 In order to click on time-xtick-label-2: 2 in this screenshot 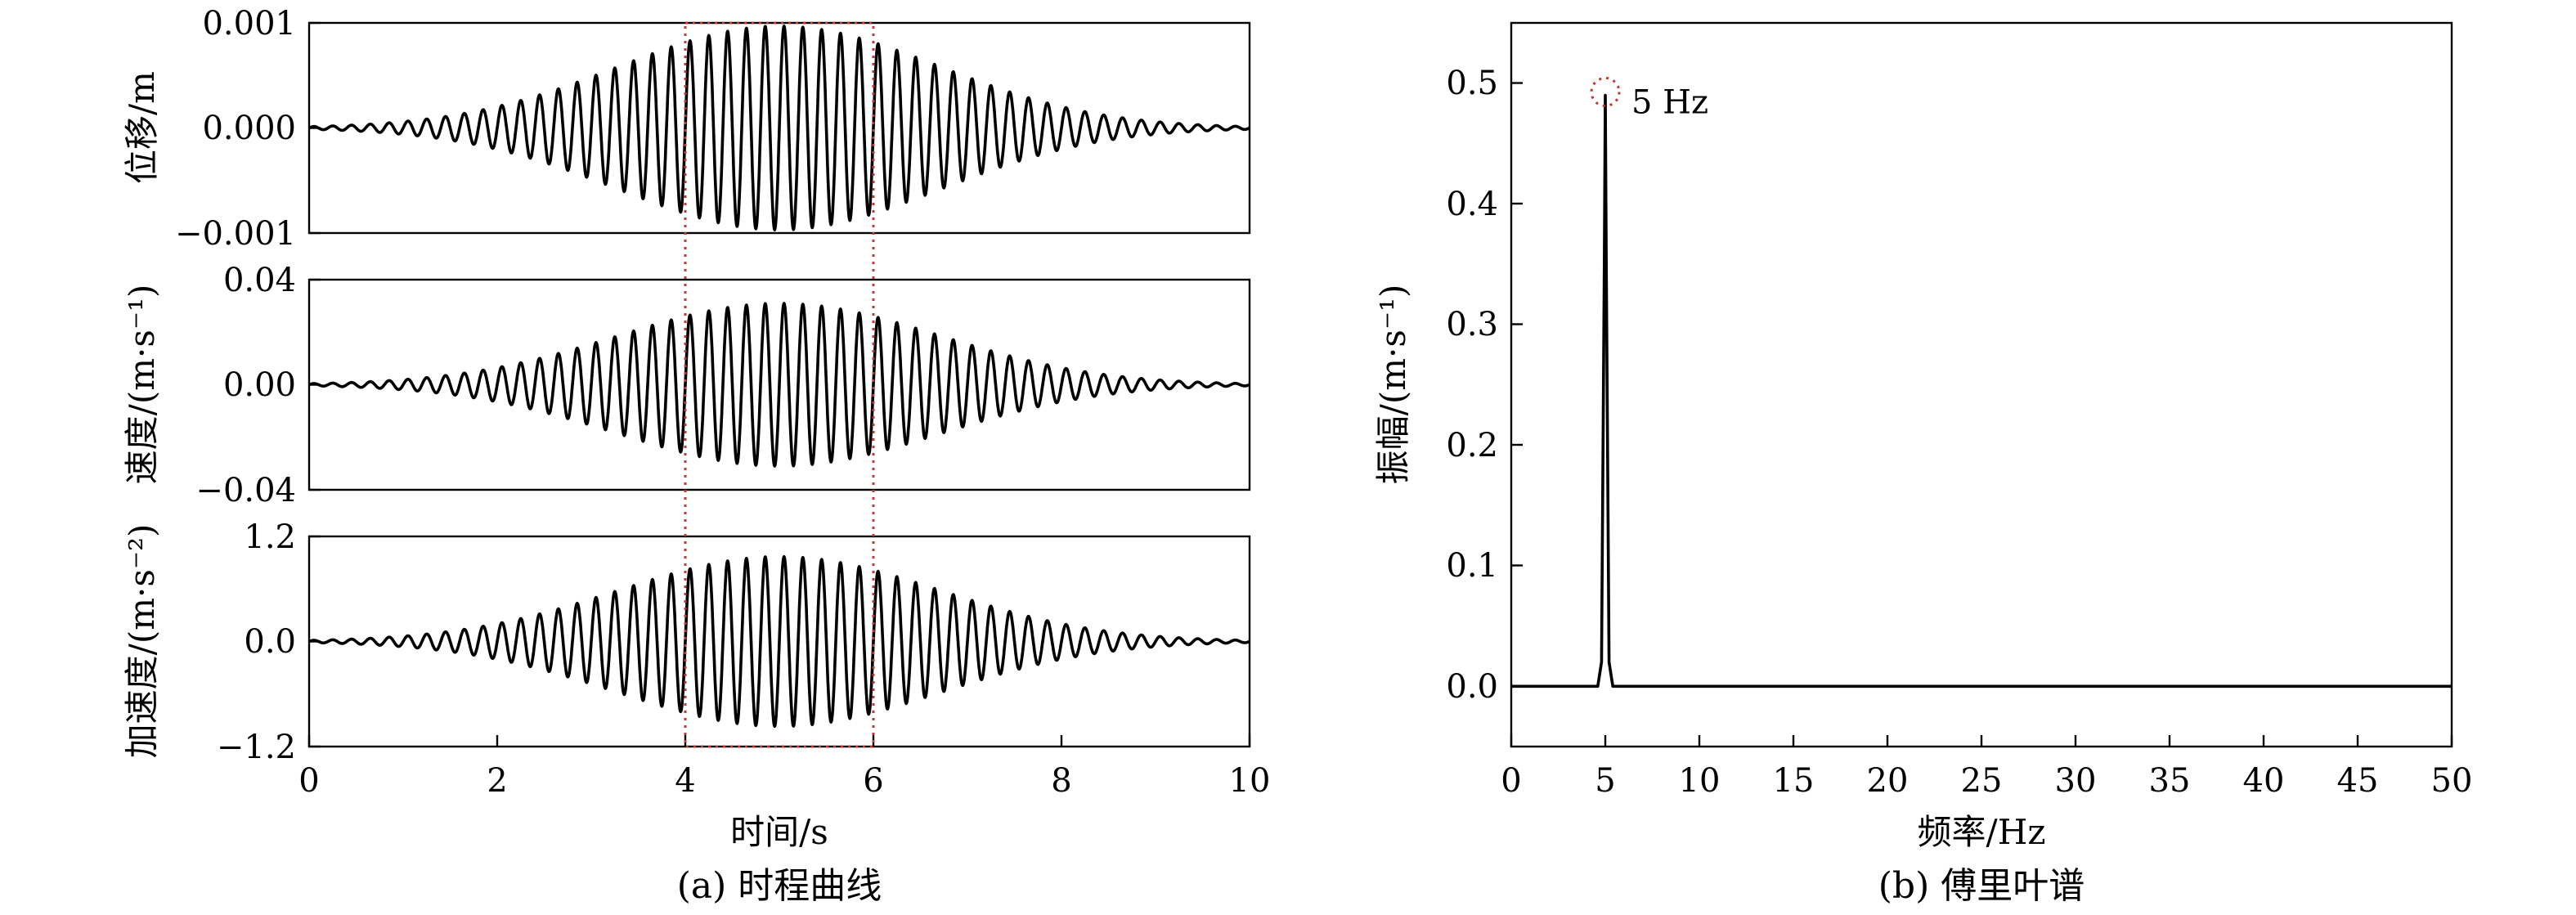, I will do `click(497, 781)`.